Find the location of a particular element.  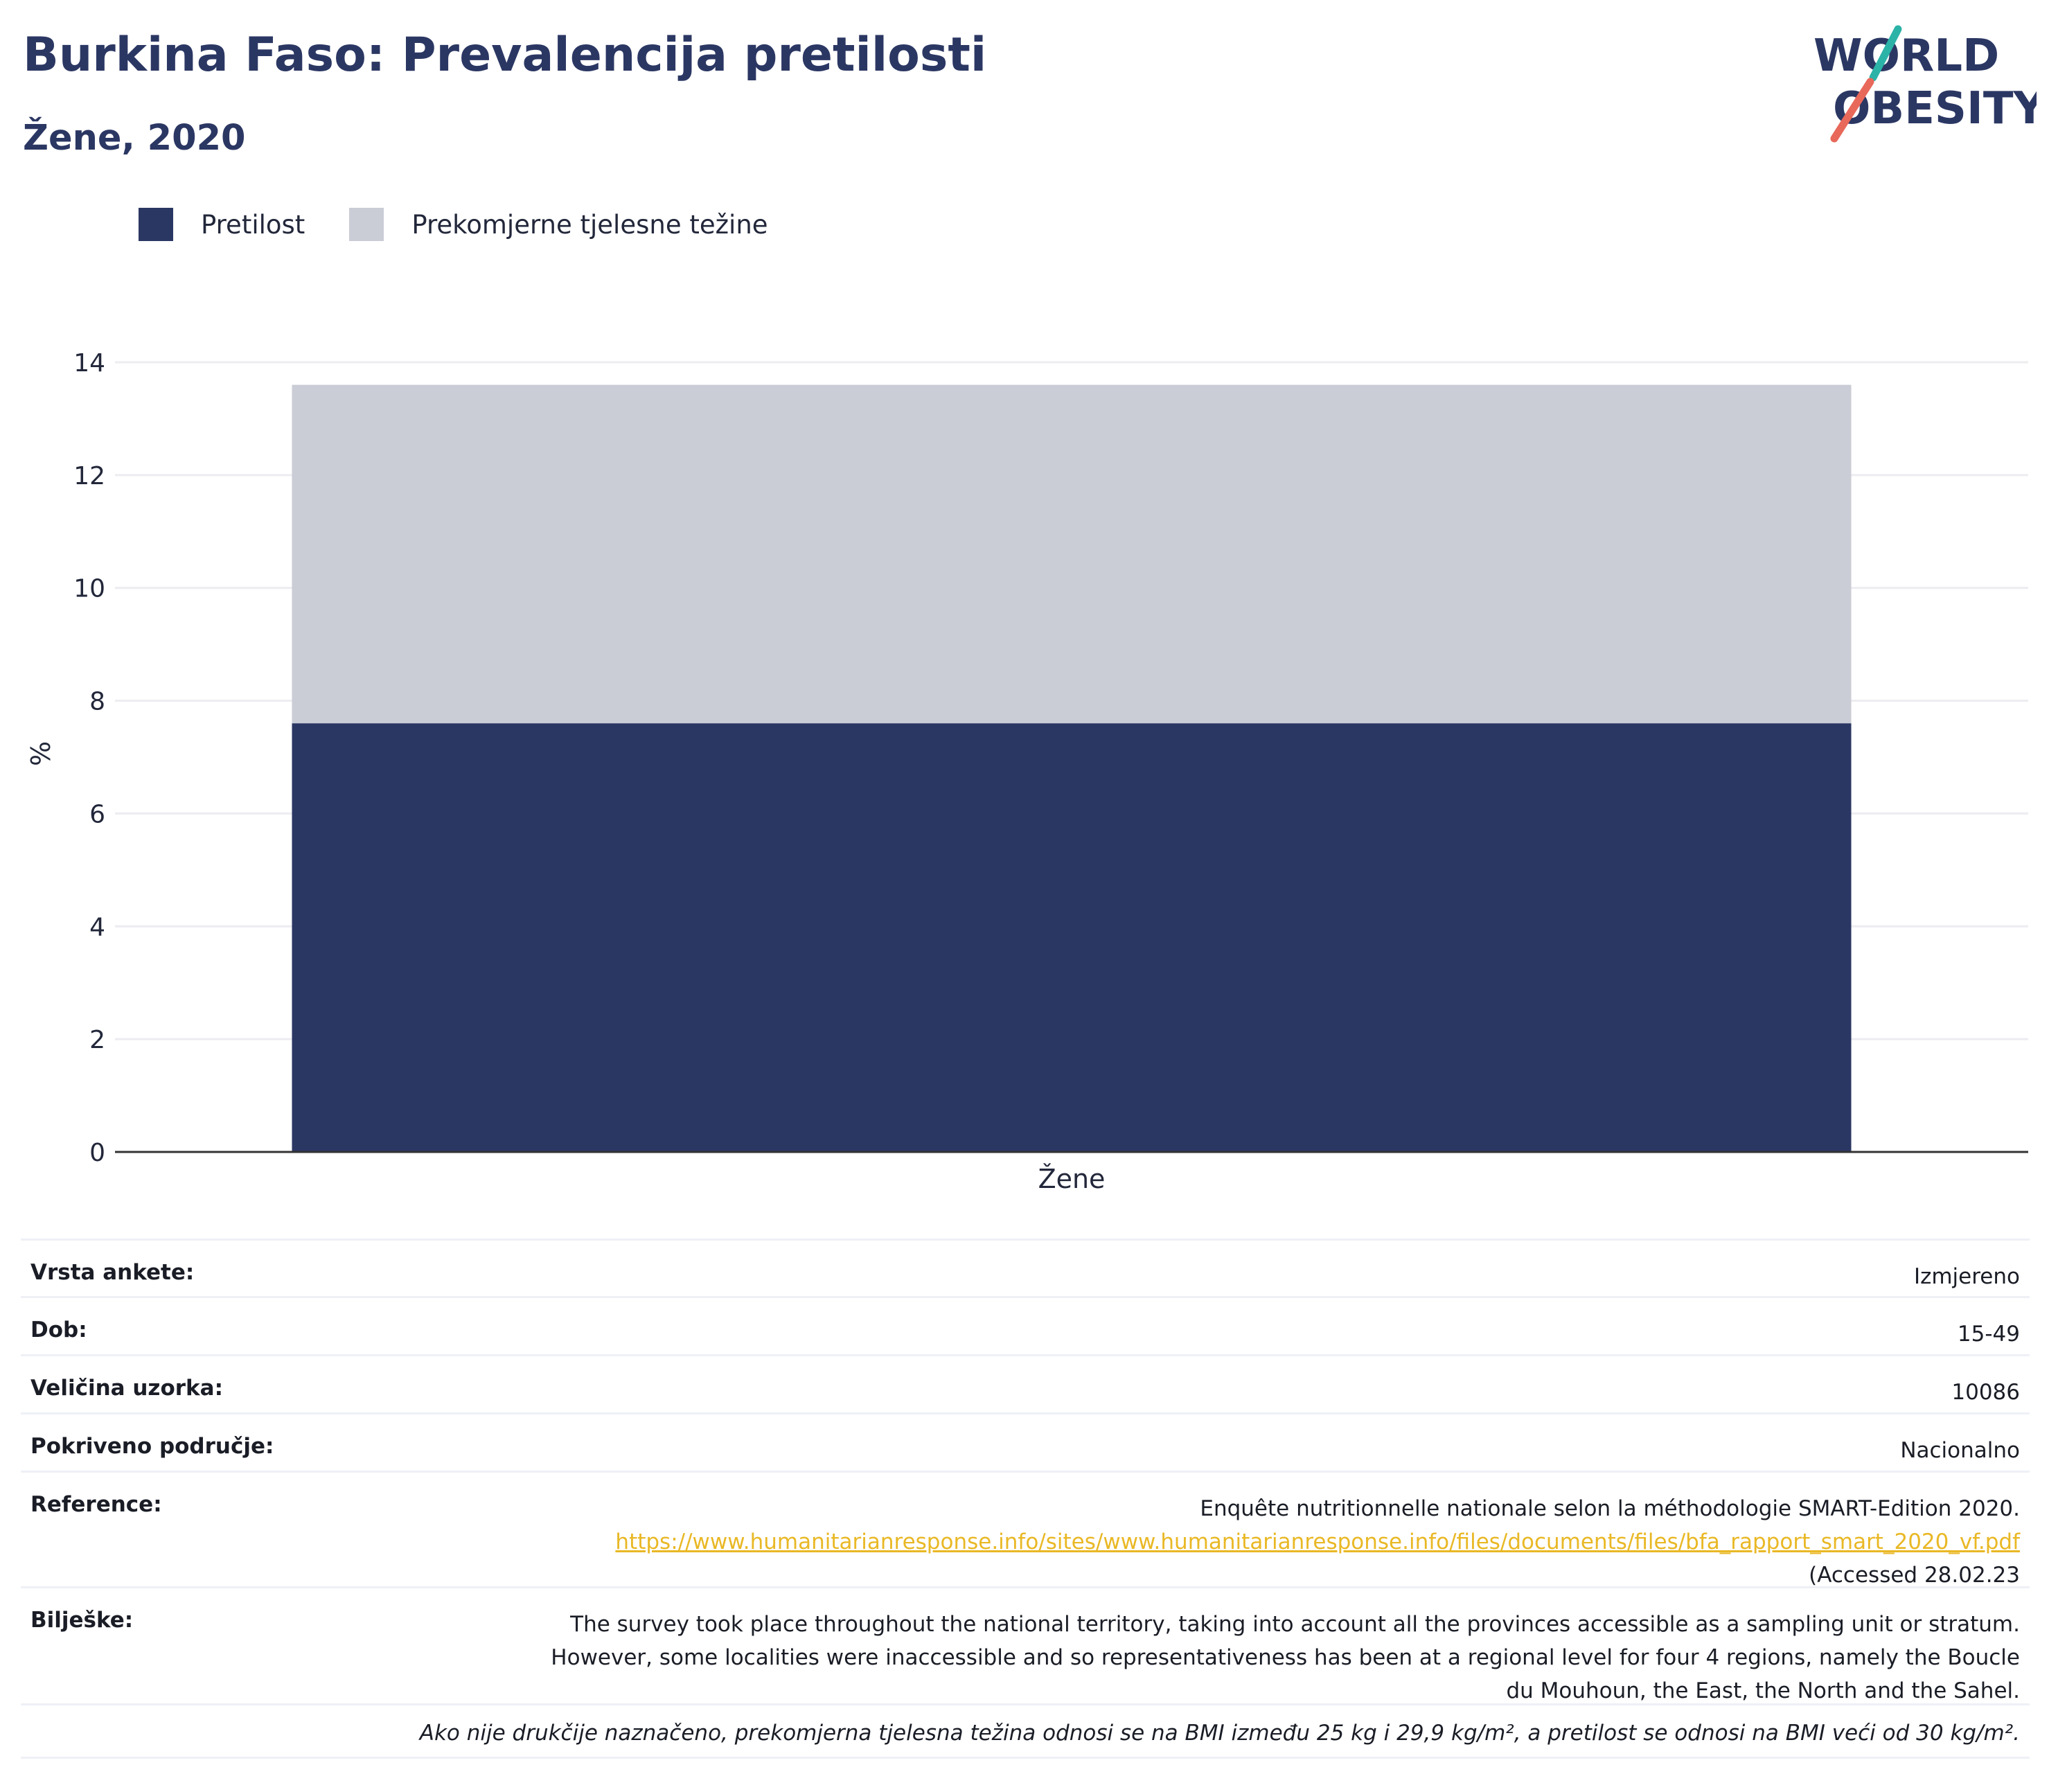

age-label: Dob: is located at coordinates (59, 1330).